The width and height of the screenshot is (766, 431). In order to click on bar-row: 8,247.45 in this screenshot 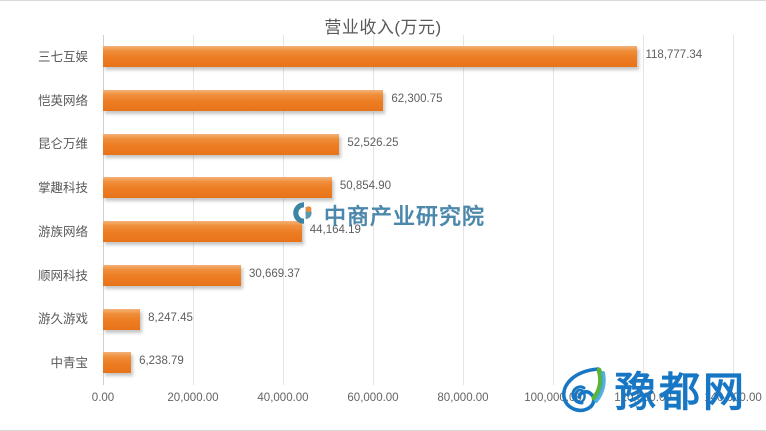, I will do `click(418, 320)`.